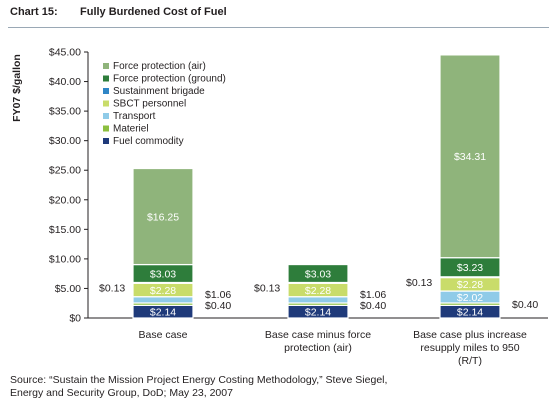 The image size is (556, 411). What do you see at coordinates (169, 79) in the screenshot?
I see `legend-label: Force protection (ground)` at bounding box center [169, 79].